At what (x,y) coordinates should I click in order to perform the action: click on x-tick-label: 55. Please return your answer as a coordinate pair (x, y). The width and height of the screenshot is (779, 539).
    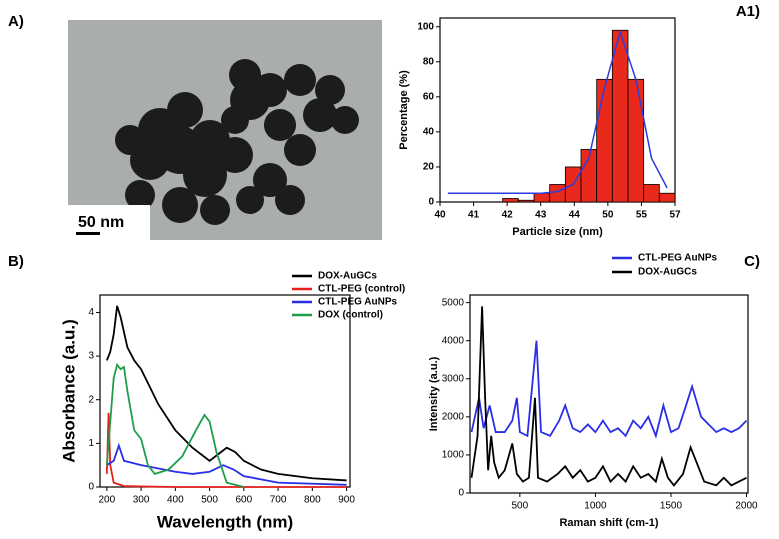
    Looking at the image, I should click on (642, 215).